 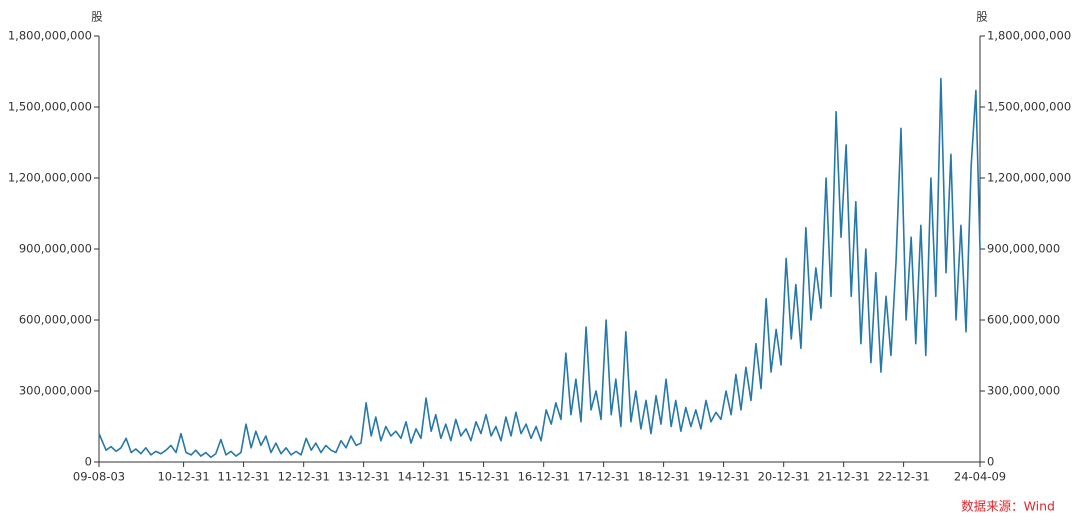 What do you see at coordinates (664, 477) in the screenshot?
I see `x-tick-label: 18-12-31` at bounding box center [664, 477].